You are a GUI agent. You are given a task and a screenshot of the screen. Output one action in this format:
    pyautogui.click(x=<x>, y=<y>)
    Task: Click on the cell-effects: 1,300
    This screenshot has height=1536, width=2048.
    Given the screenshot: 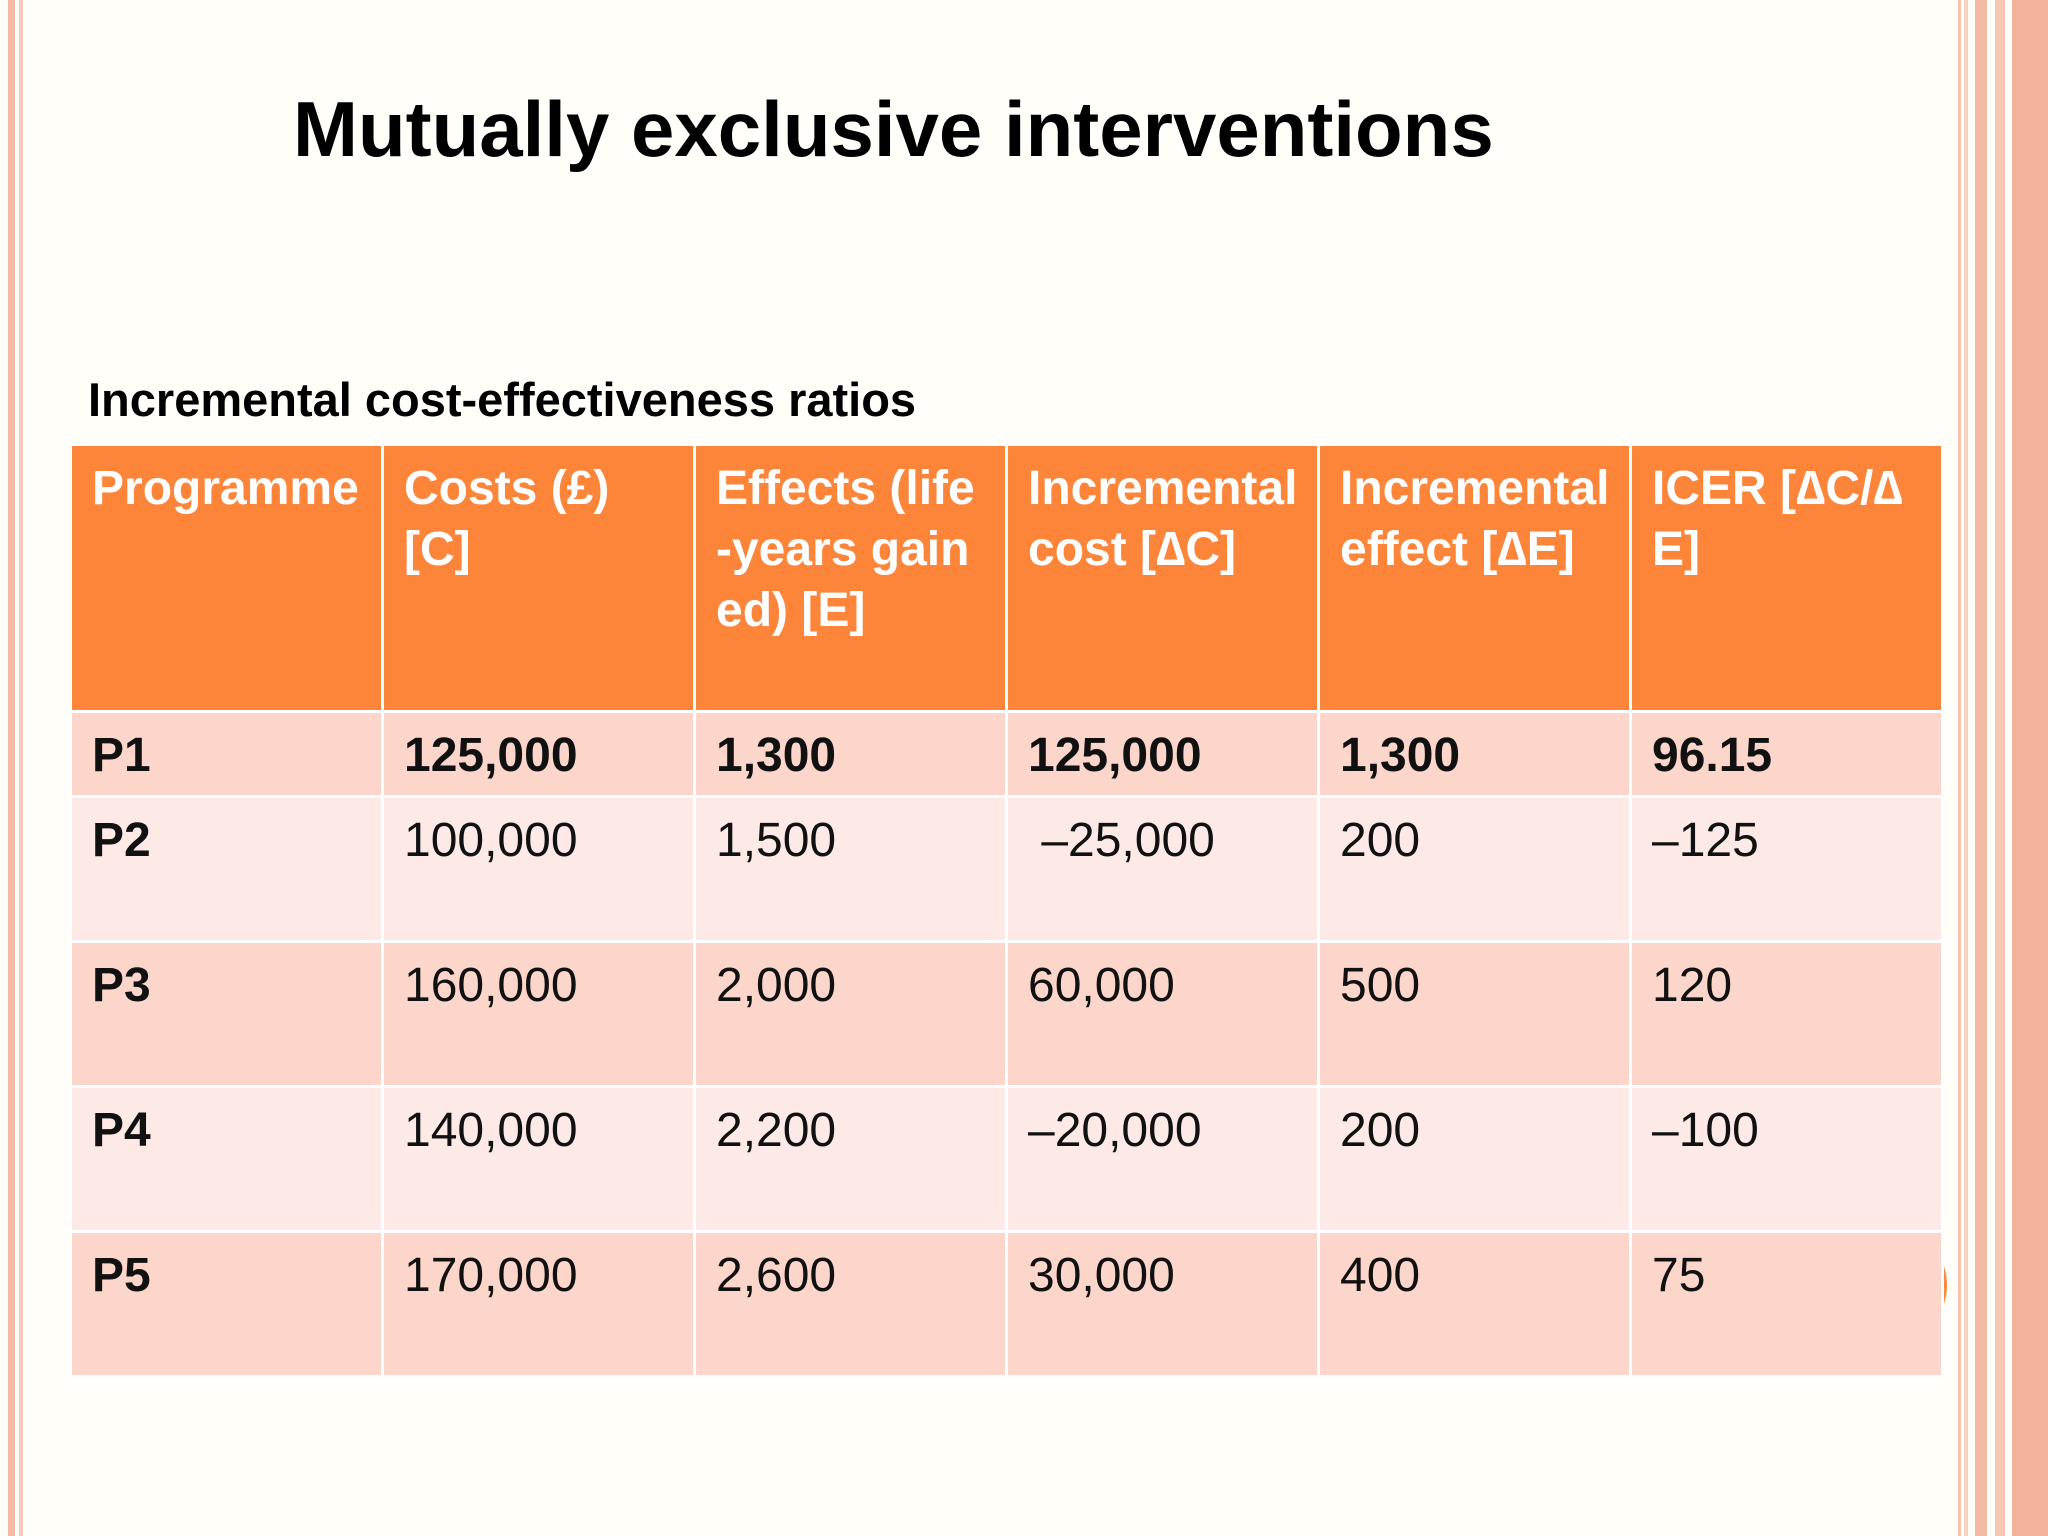 What is the action you would take?
    pyautogui.click(x=850, y=754)
    